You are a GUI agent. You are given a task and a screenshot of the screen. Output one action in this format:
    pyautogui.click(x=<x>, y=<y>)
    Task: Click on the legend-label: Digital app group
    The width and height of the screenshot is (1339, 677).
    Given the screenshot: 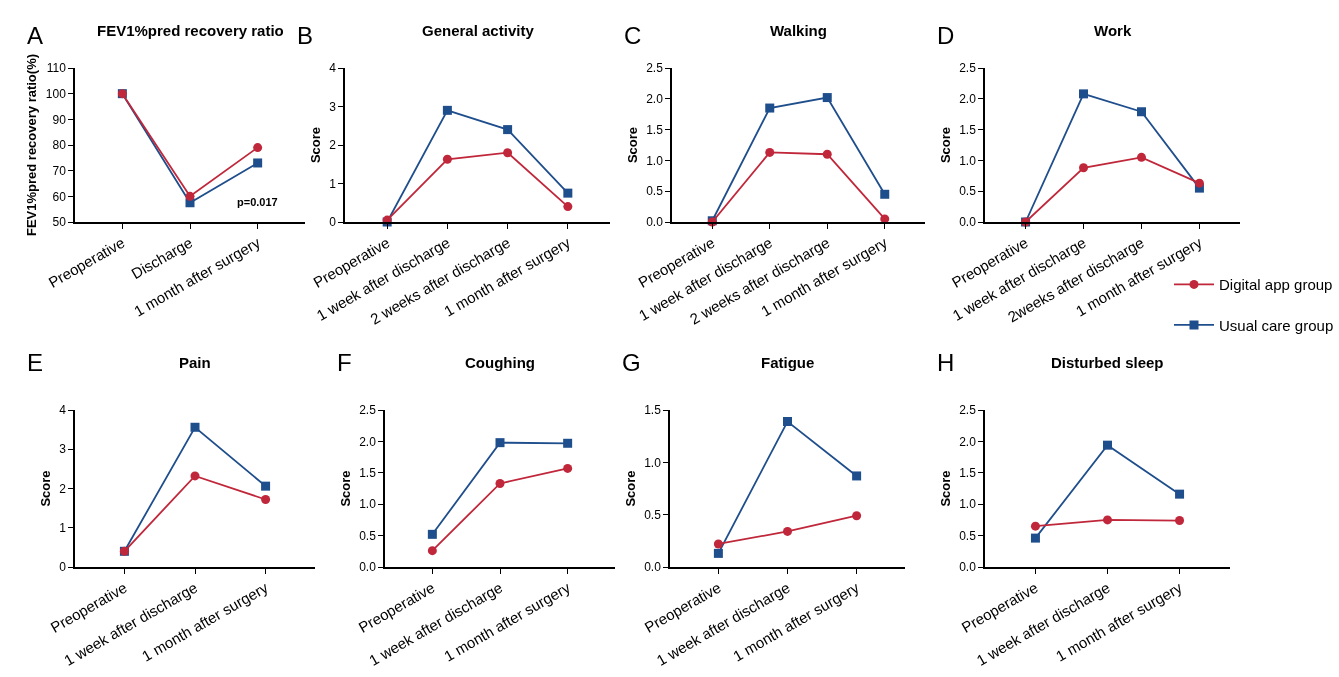 What is the action you would take?
    pyautogui.click(x=1276, y=285)
    